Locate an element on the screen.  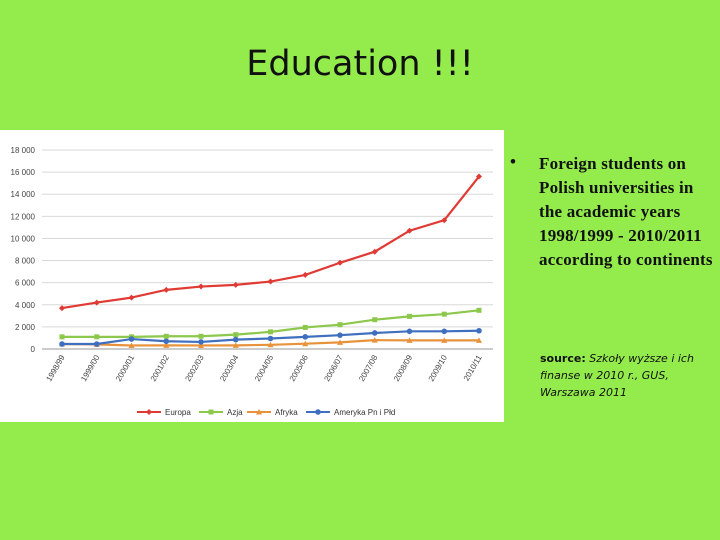
legend-label-ameryka-pn-i-p-d: Ameryka Pn i Płd is located at coordinates (364, 412).